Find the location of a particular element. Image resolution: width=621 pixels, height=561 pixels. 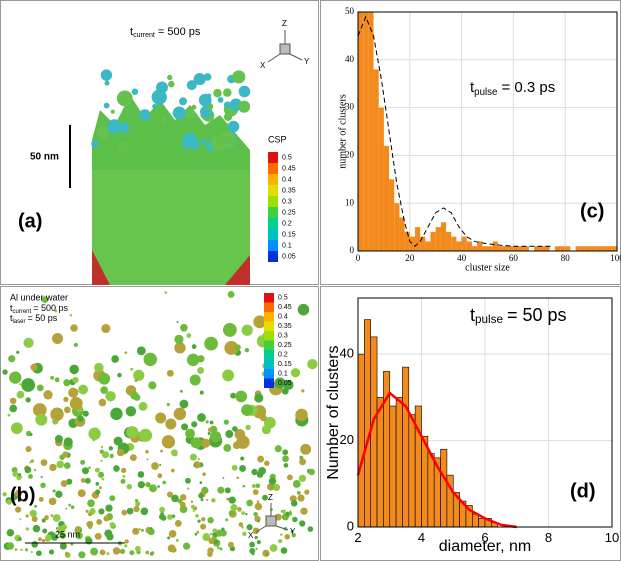

rest: = 500 ps is located at coordinates (50, 308).